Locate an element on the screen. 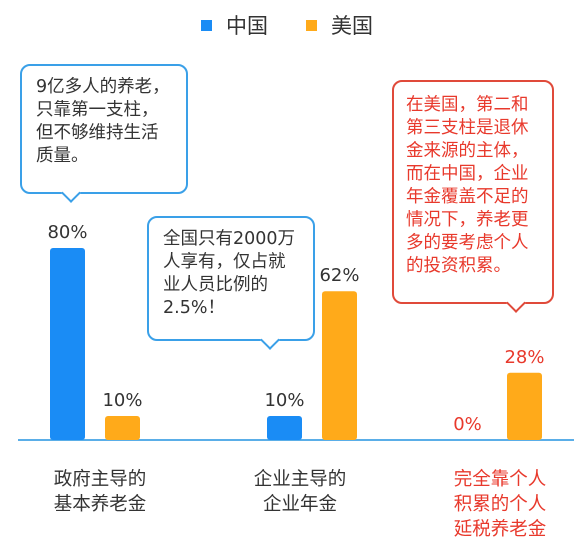 This screenshot has height=547, width=574. legend: 中国 美国 is located at coordinates (287, 25).